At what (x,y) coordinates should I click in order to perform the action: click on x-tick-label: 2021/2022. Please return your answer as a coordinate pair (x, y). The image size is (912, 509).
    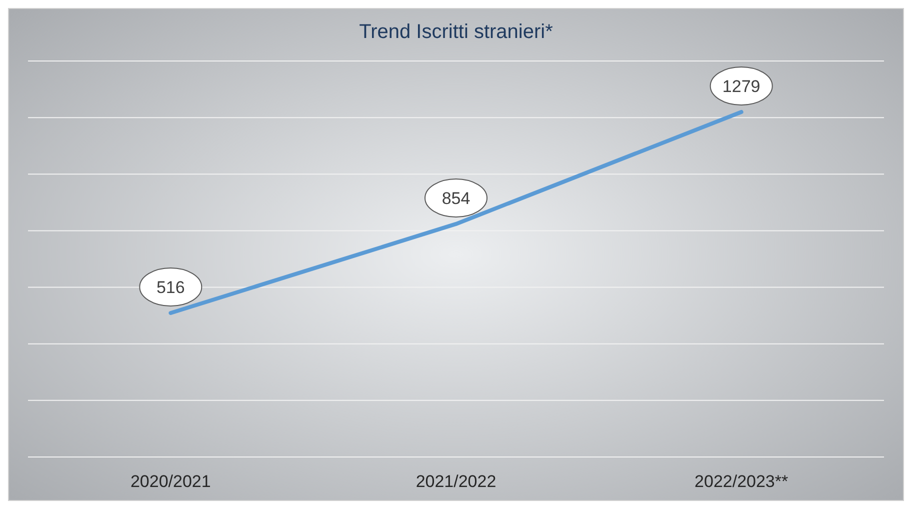
    Looking at the image, I should click on (456, 481).